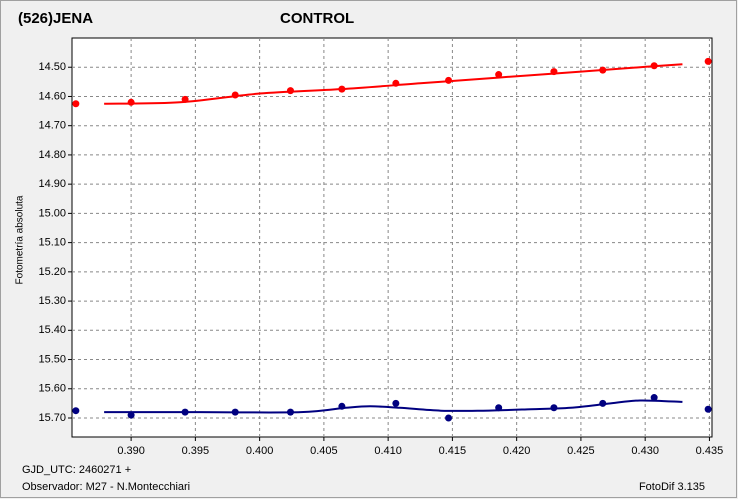 Image resolution: width=738 pixels, height=499 pixels. Describe the element at coordinates (106, 487) in the screenshot. I see `footer-observer: Observador: M27 - N.Montecchiari` at that location.